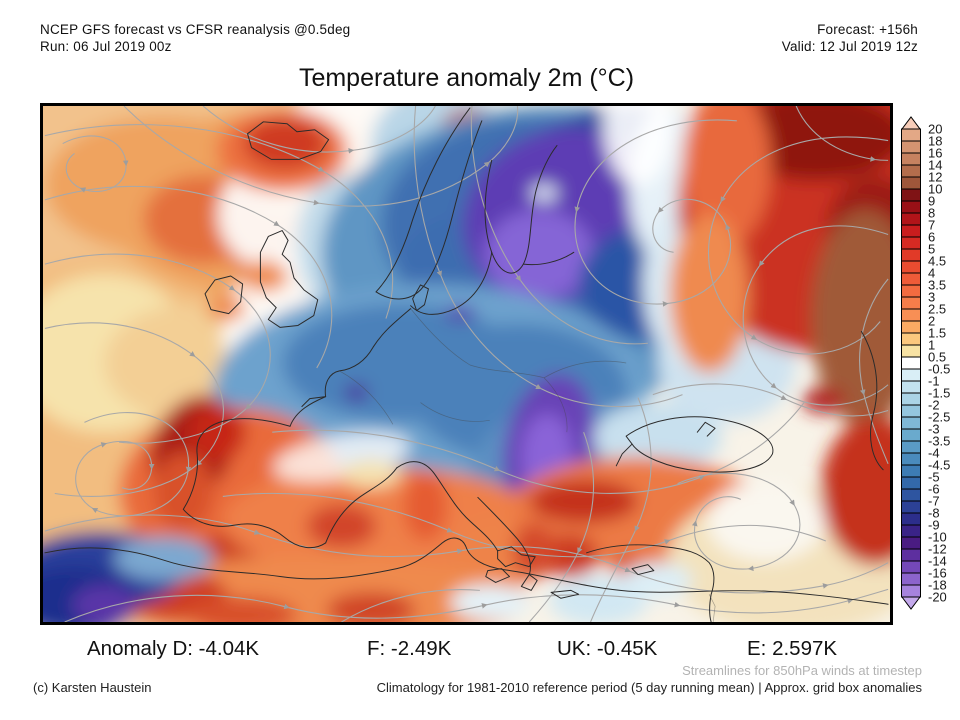  I want to click on svg-text: -2.5, so click(939, 417).